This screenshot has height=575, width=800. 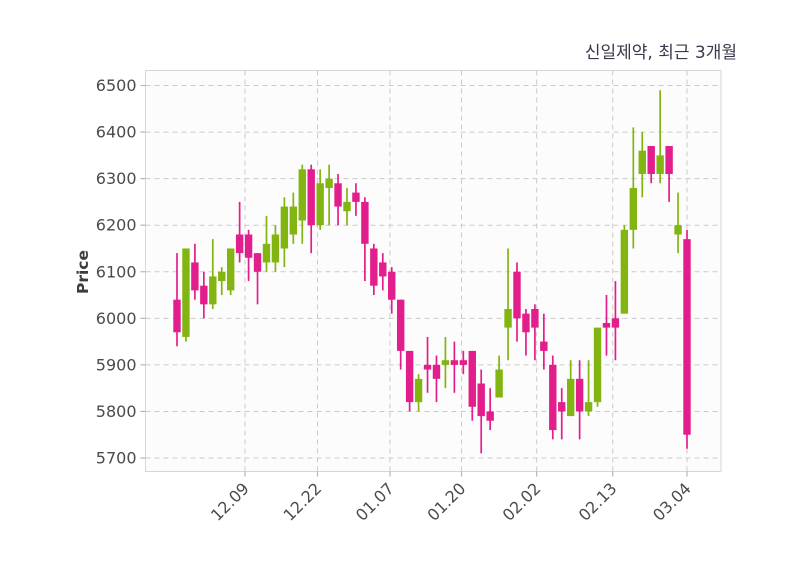 What do you see at coordinates (302, 502) in the screenshot?
I see `x-tick-label: 12.22` at bounding box center [302, 502].